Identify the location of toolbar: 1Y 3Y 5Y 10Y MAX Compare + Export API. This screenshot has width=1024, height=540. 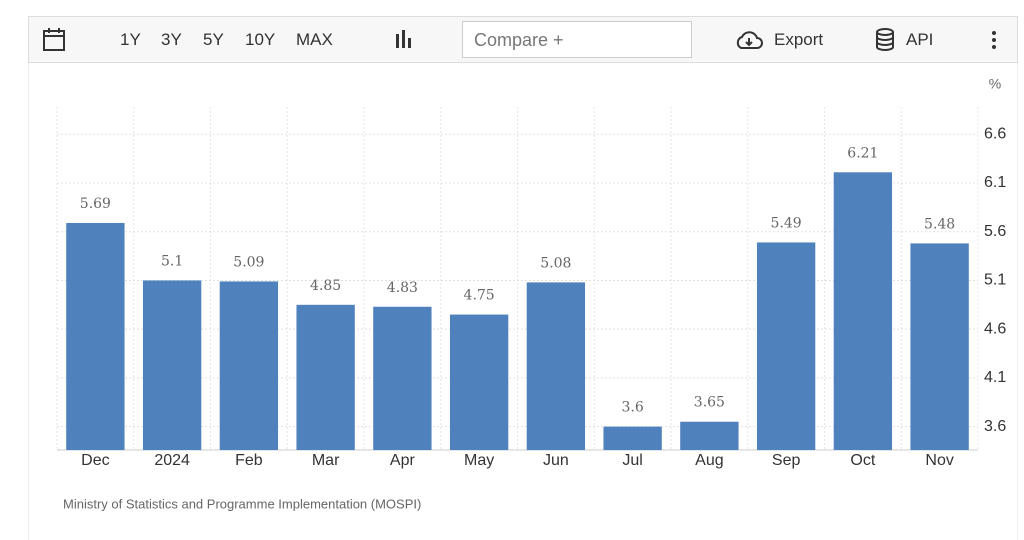
(523, 39).